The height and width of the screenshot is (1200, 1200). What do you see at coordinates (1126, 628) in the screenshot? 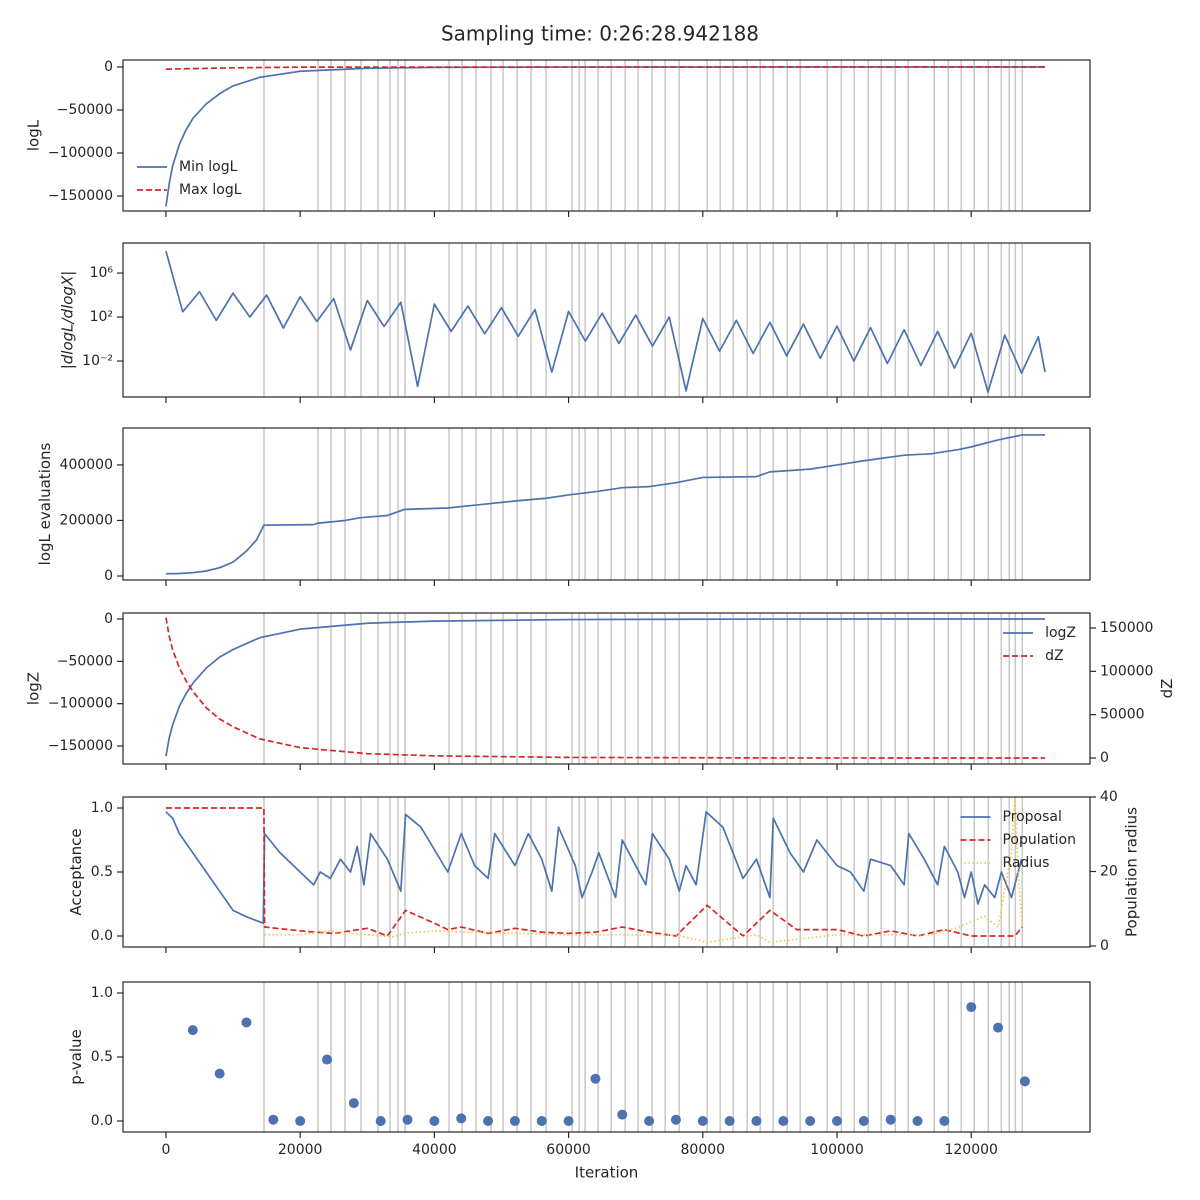
I see `y2-tick-label: 150000` at bounding box center [1126, 628].